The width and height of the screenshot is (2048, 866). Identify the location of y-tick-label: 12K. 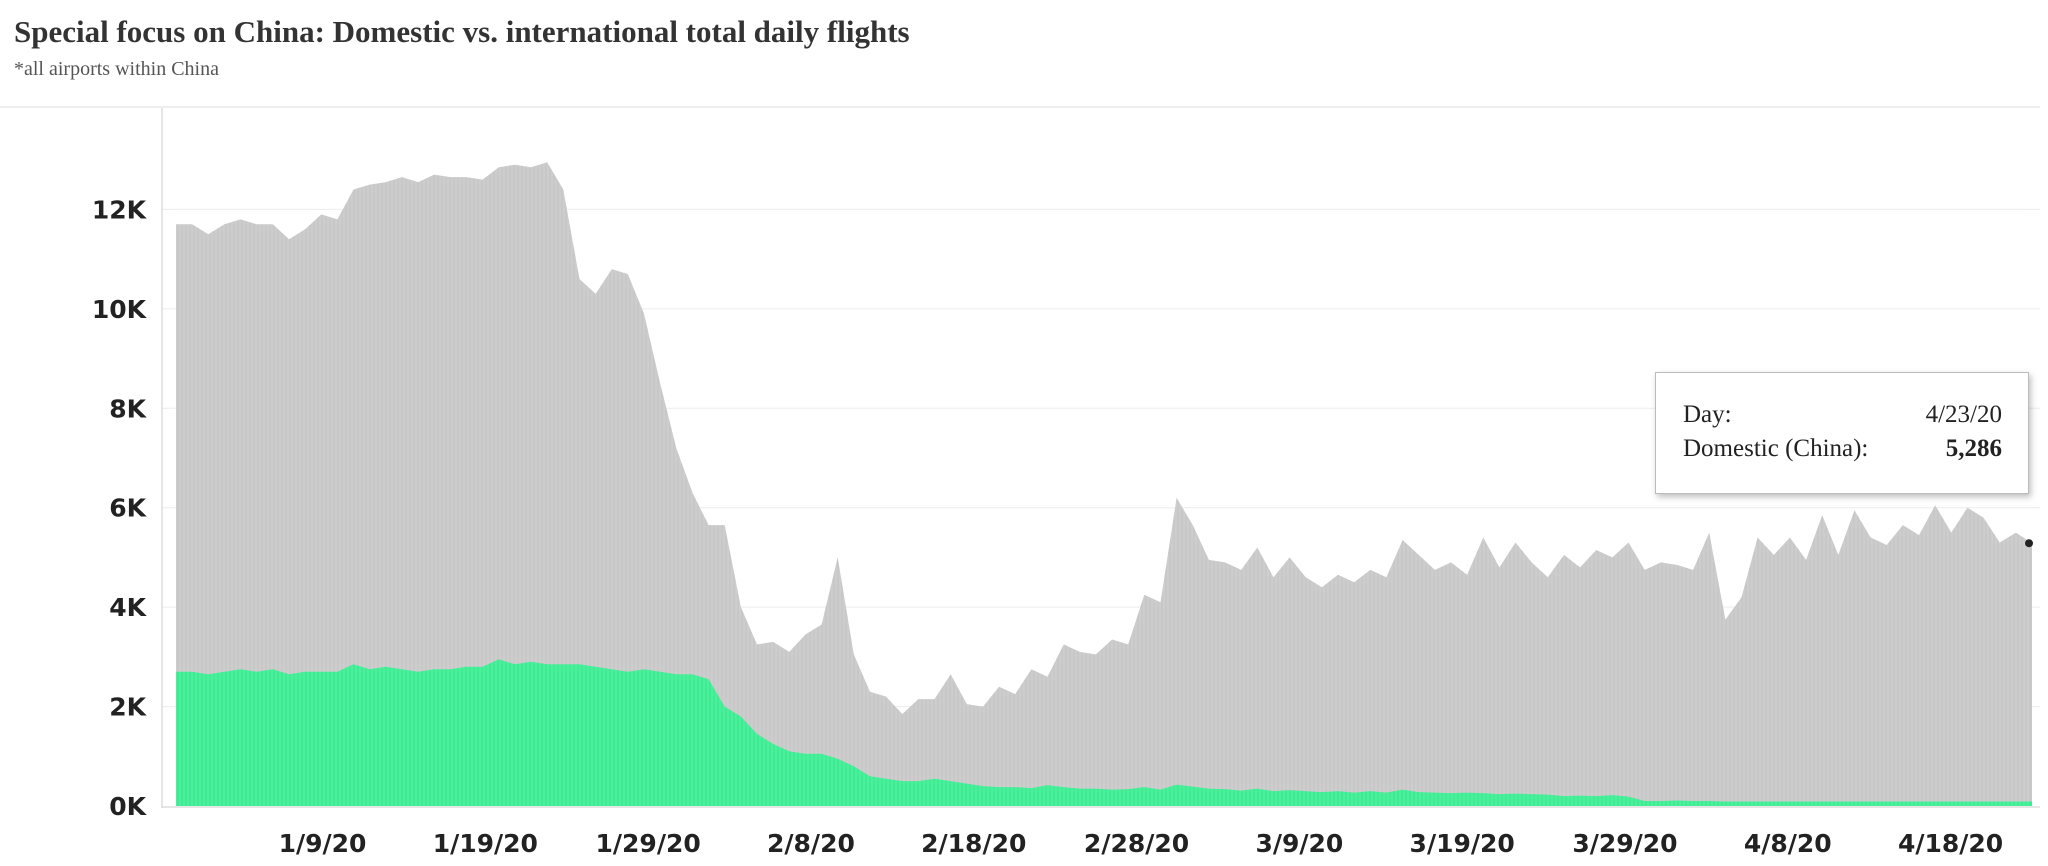
(120, 209).